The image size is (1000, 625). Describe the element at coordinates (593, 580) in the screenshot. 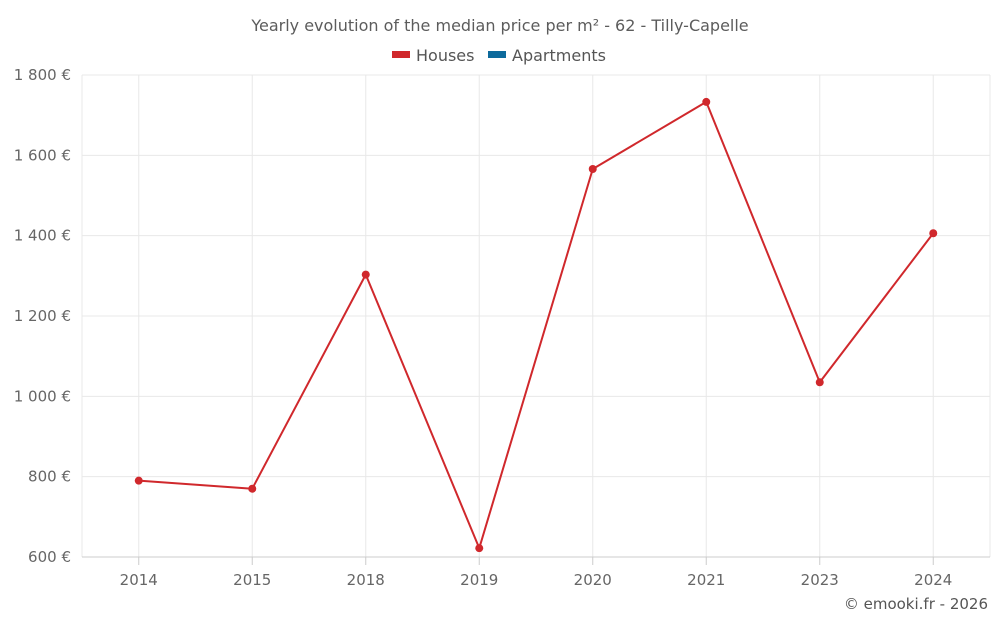

I see `x-tick-label: 2020` at that location.